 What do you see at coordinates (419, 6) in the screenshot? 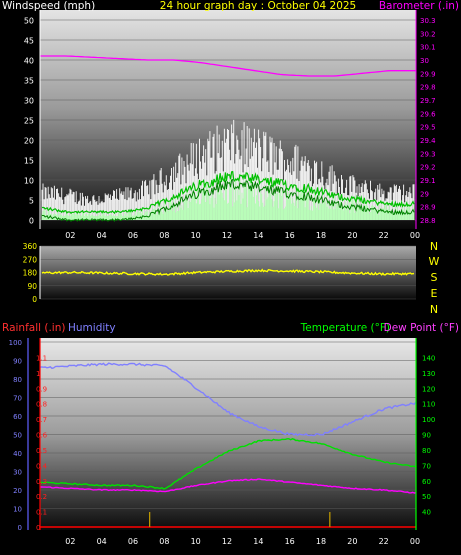
I see `barometer-title: Barometer (.in)` at bounding box center [419, 6].